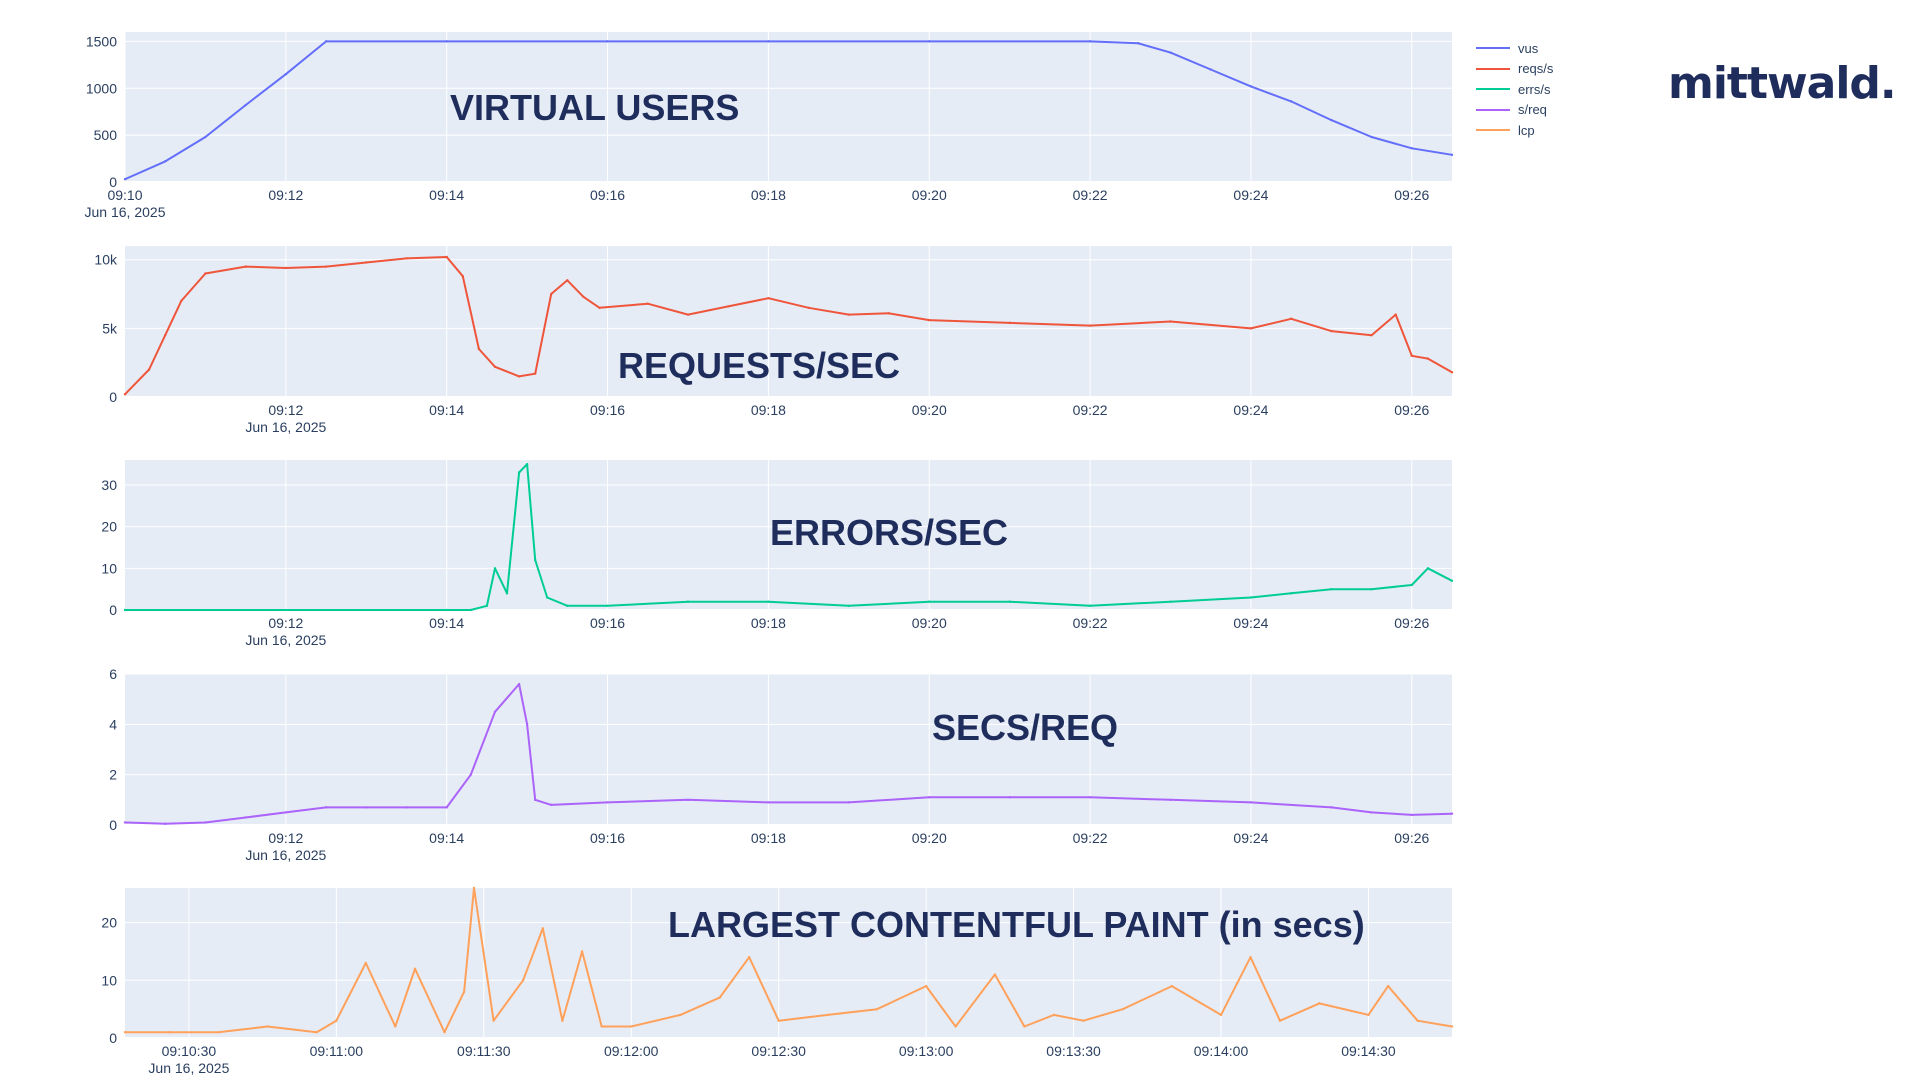 This screenshot has width=1920, height=1080. I want to click on x-tick-label: 09:12:00, so click(631, 1051).